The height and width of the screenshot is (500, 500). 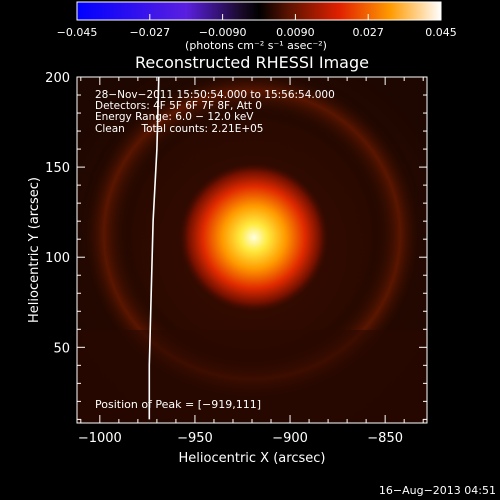 I want to click on x-tick-label: −950, so click(x=195, y=438).